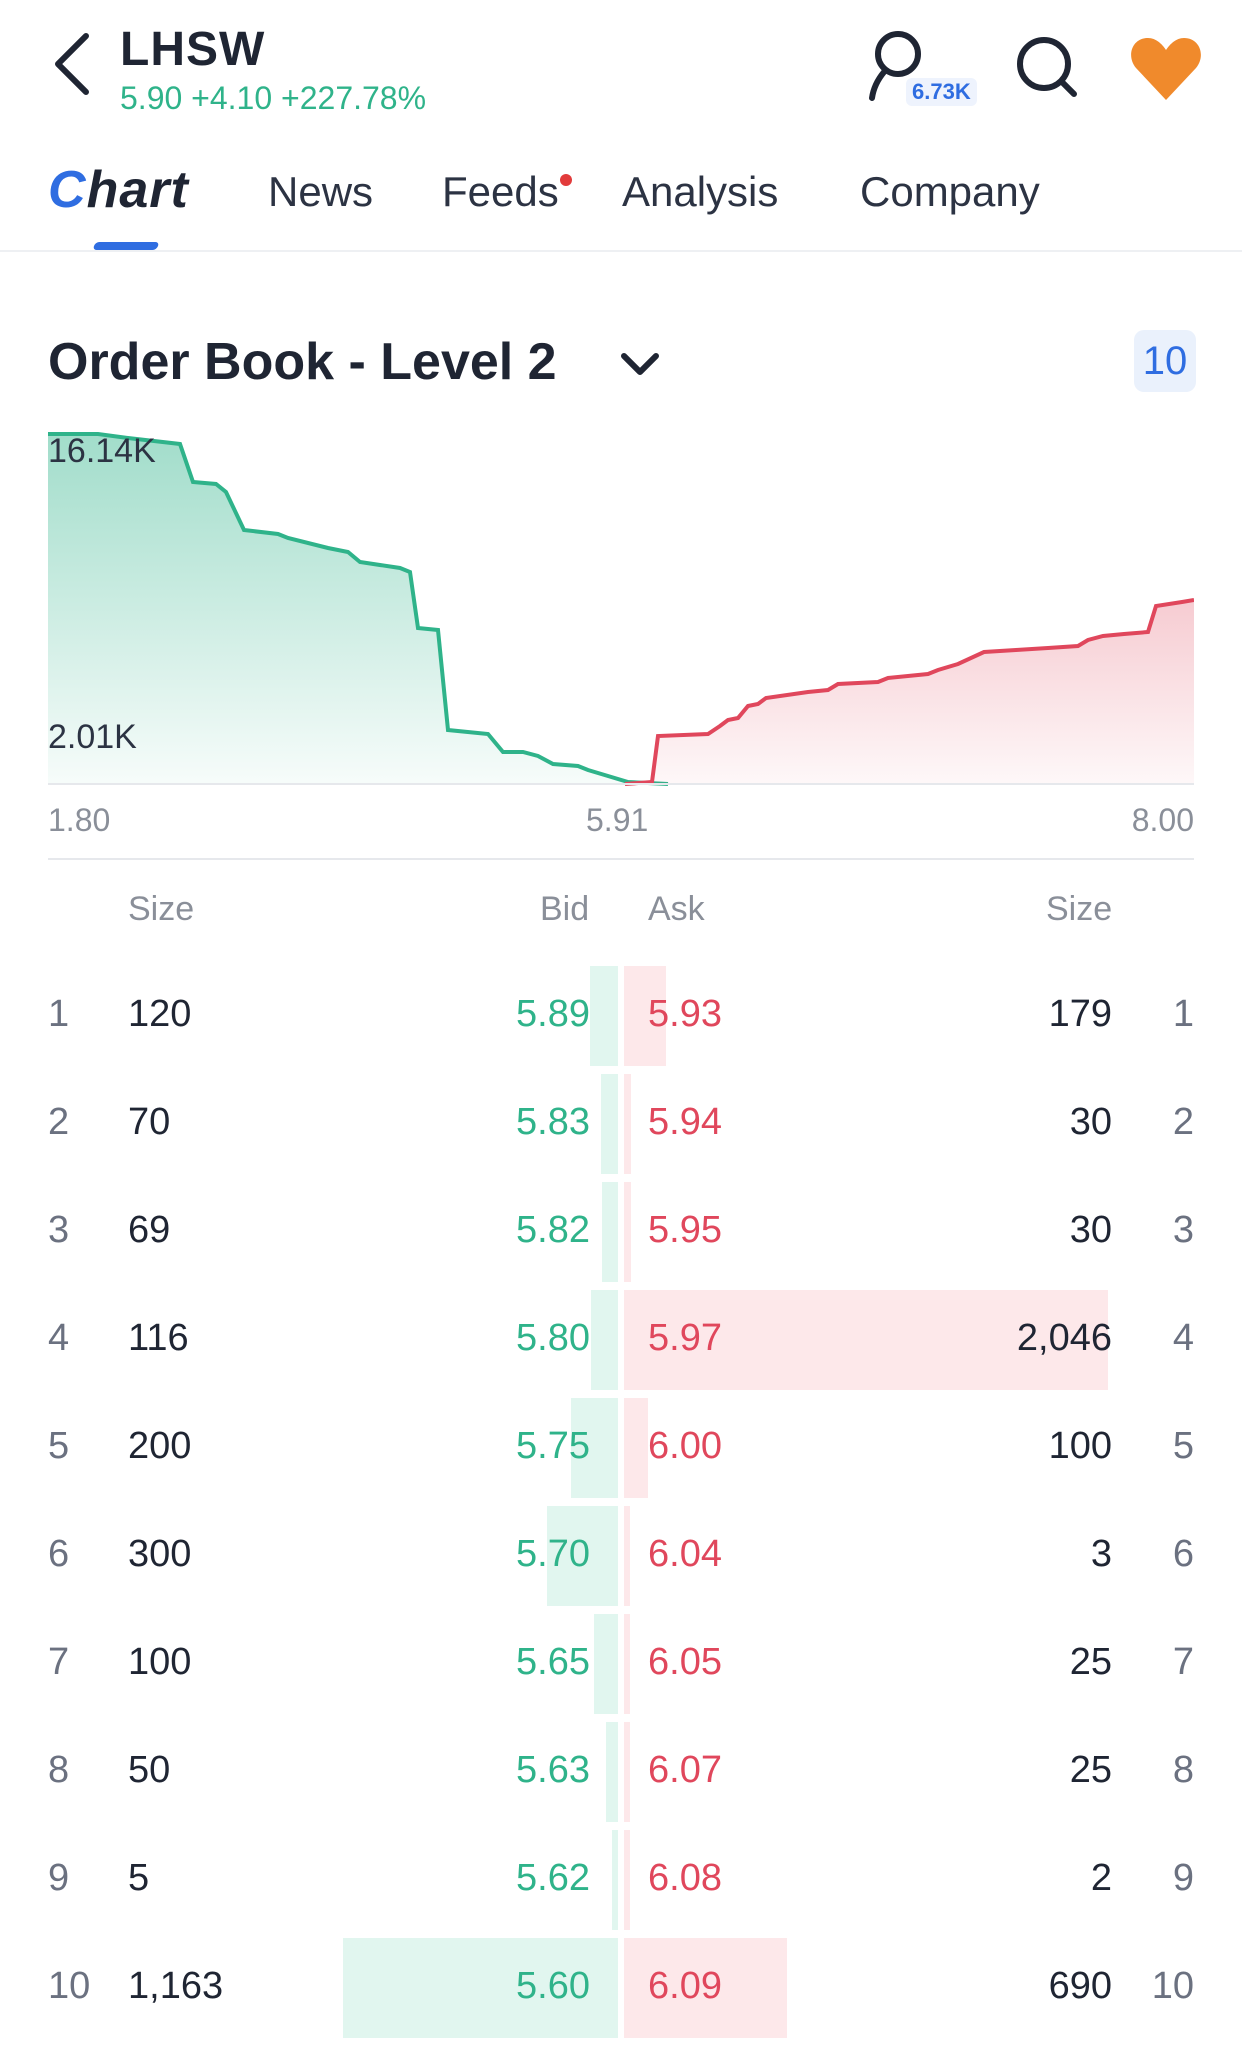  Describe the element at coordinates (895, 66) in the screenshot. I see `user-follow-icon` at that location.